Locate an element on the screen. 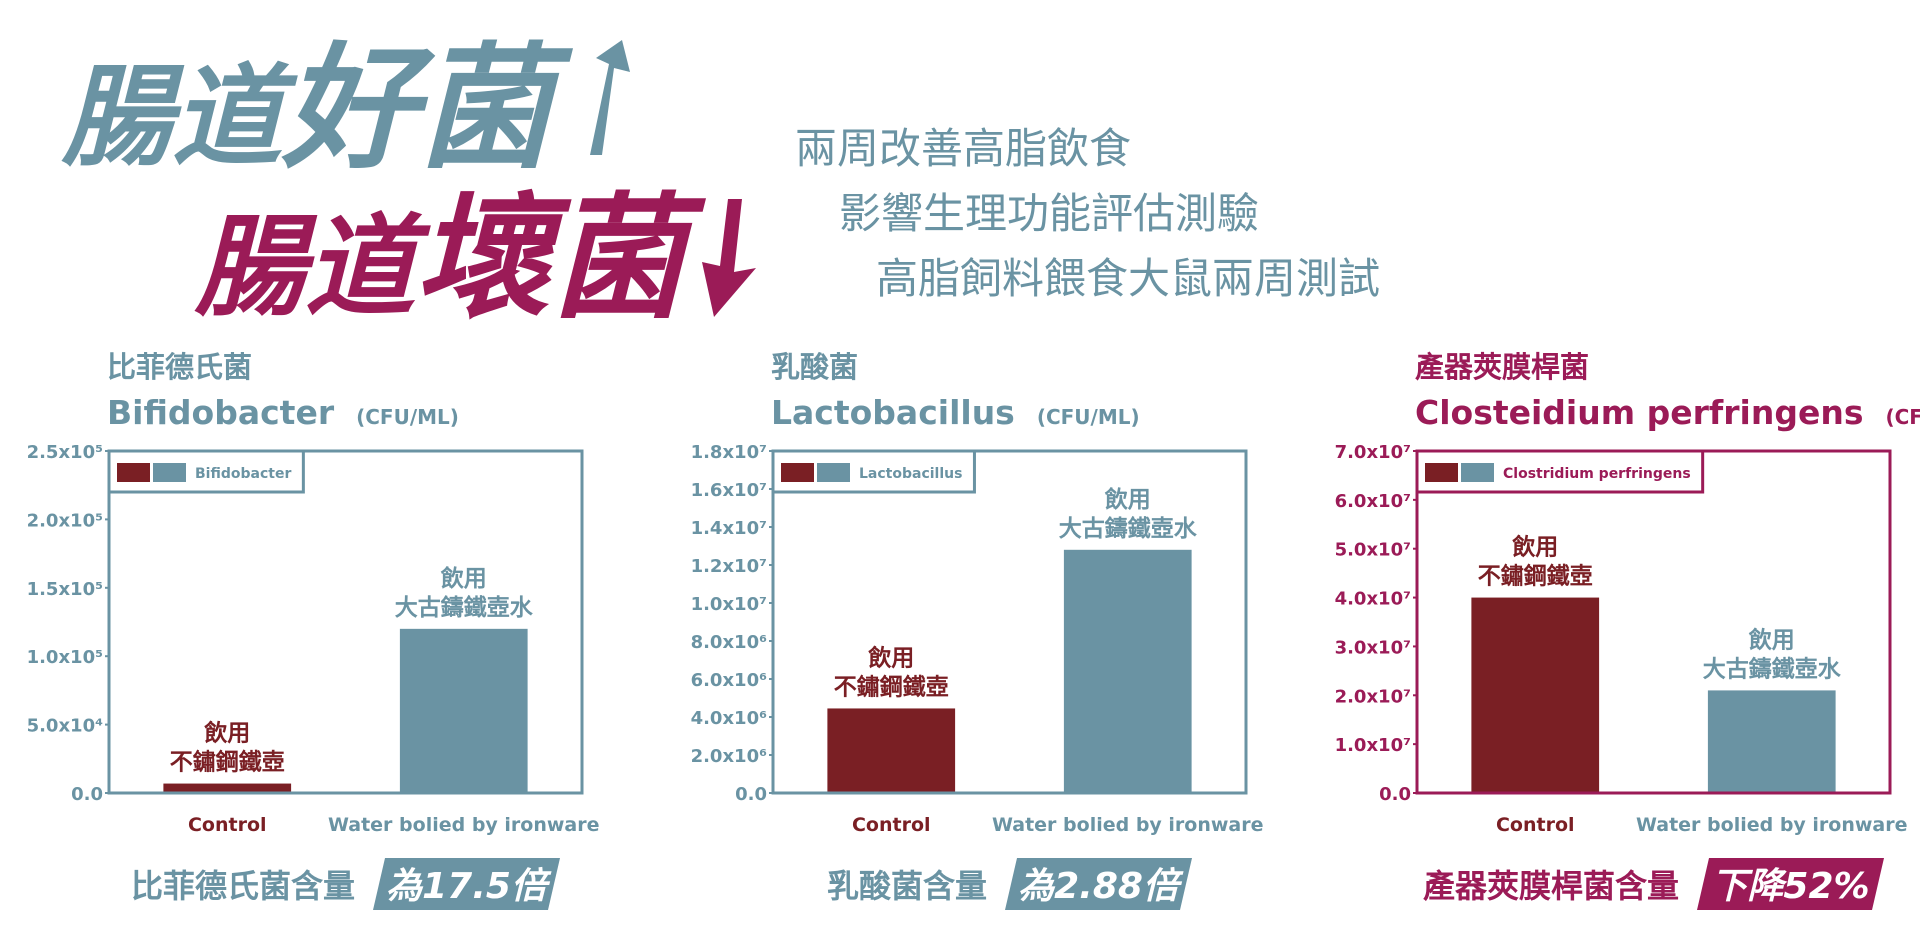 This screenshot has height=939, width=1920. y-tick-label: 3.0x10⁷ is located at coordinates (1373, 647).